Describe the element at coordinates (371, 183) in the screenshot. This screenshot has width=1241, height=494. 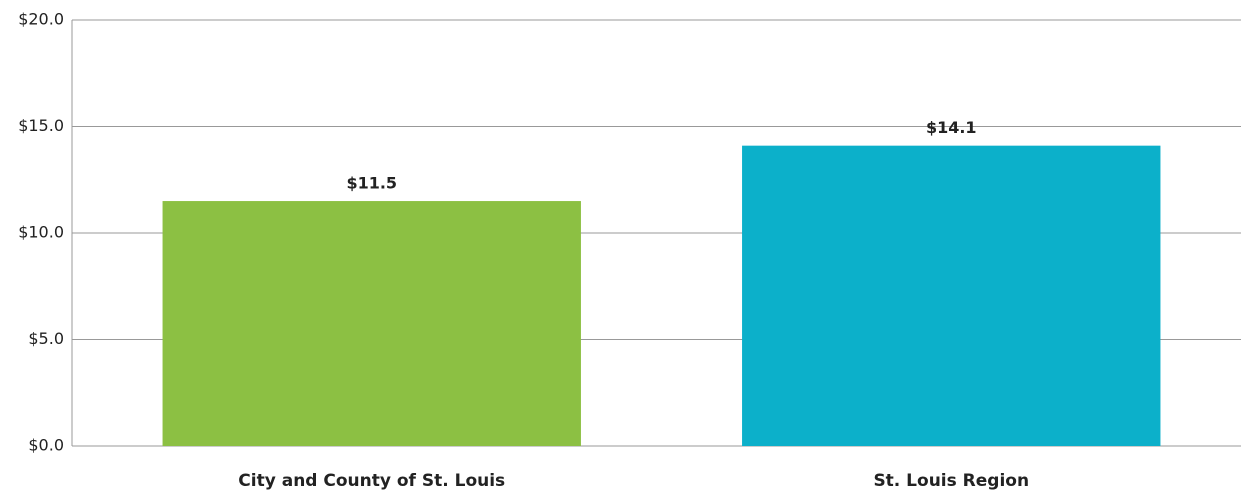
I see `data-label: $11.5` at that location.